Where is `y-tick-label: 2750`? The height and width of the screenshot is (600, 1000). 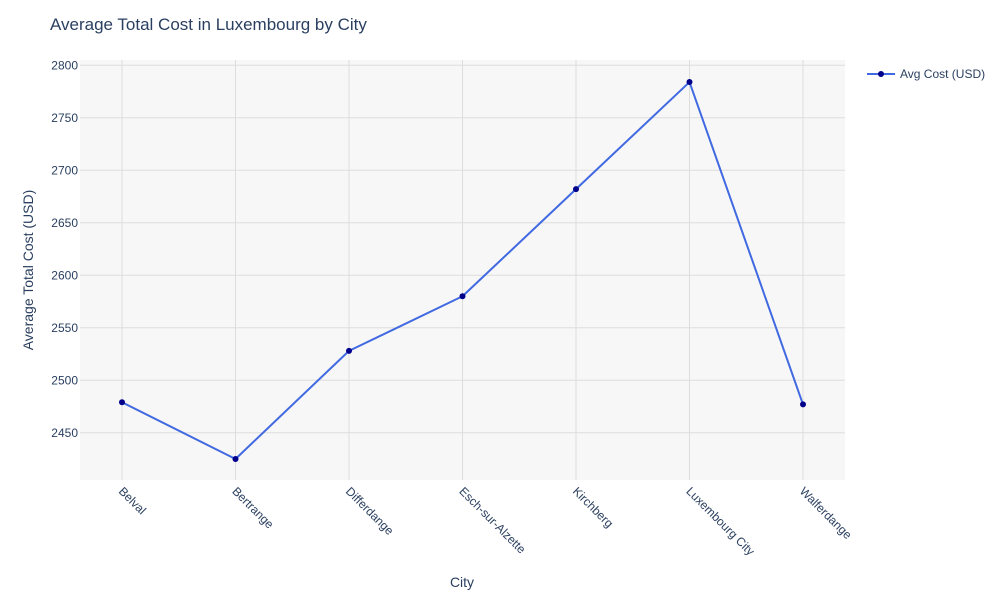
y-tick-label: 2750 is located at coordinates (64, 118).